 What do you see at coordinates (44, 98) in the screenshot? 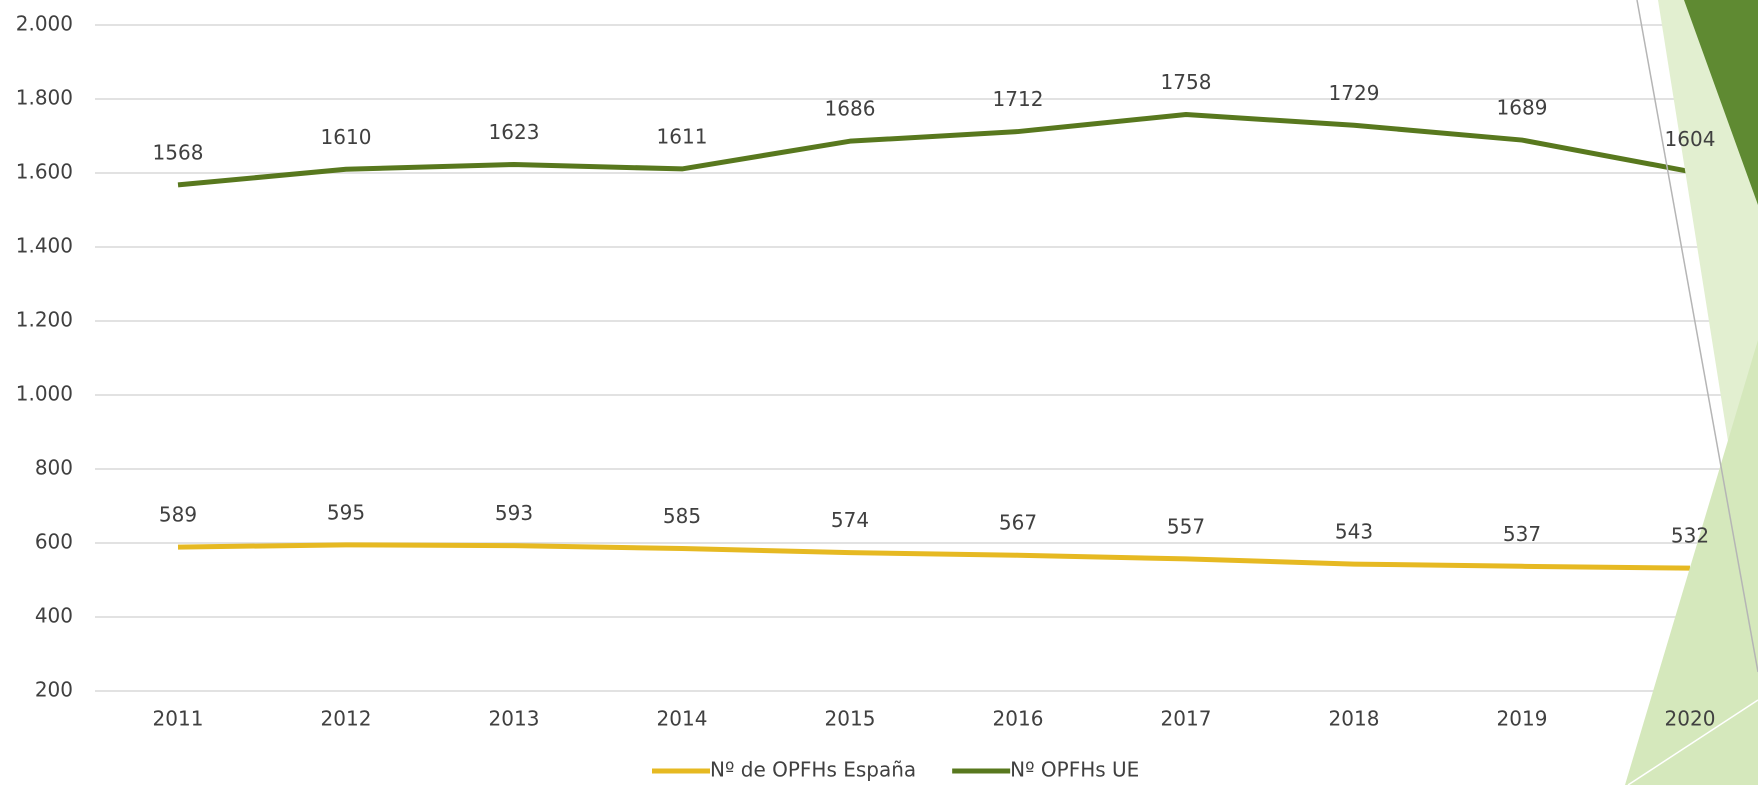
I see `y-tick-label: 1.800` at bounding box center [44, 98].